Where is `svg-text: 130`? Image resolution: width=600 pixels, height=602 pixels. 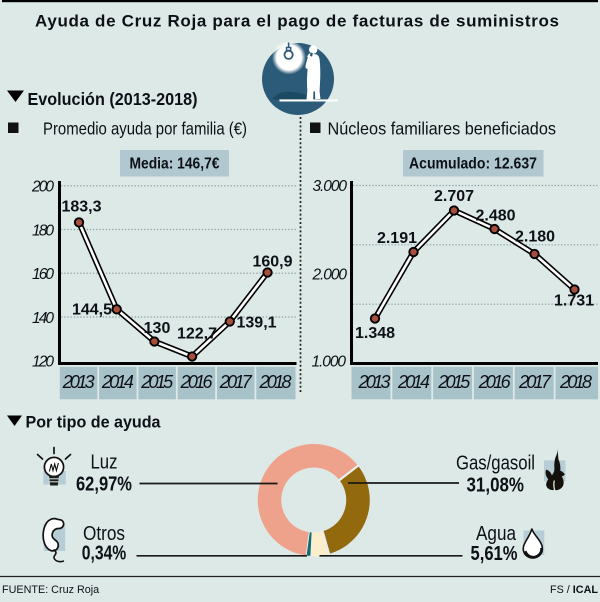
svg-text: 130 is located at coordinates (157, 328).